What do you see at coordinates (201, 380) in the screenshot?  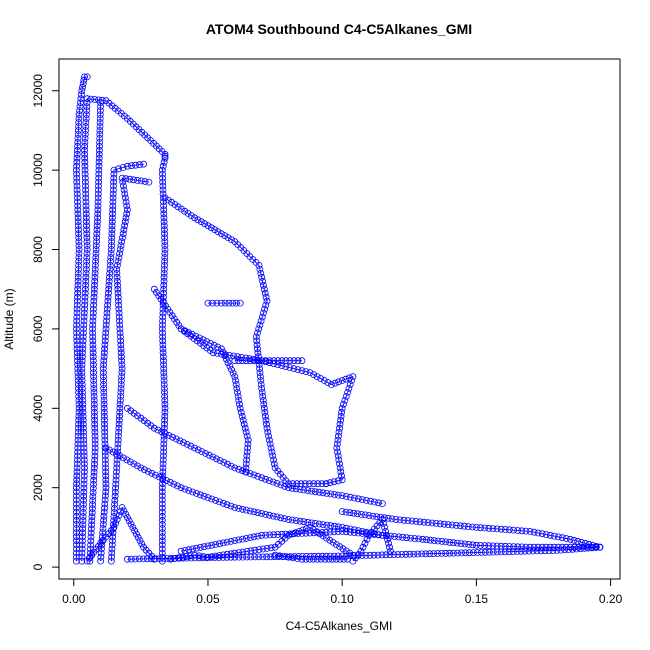 I see `series-line` at bounding box center [201, 380].